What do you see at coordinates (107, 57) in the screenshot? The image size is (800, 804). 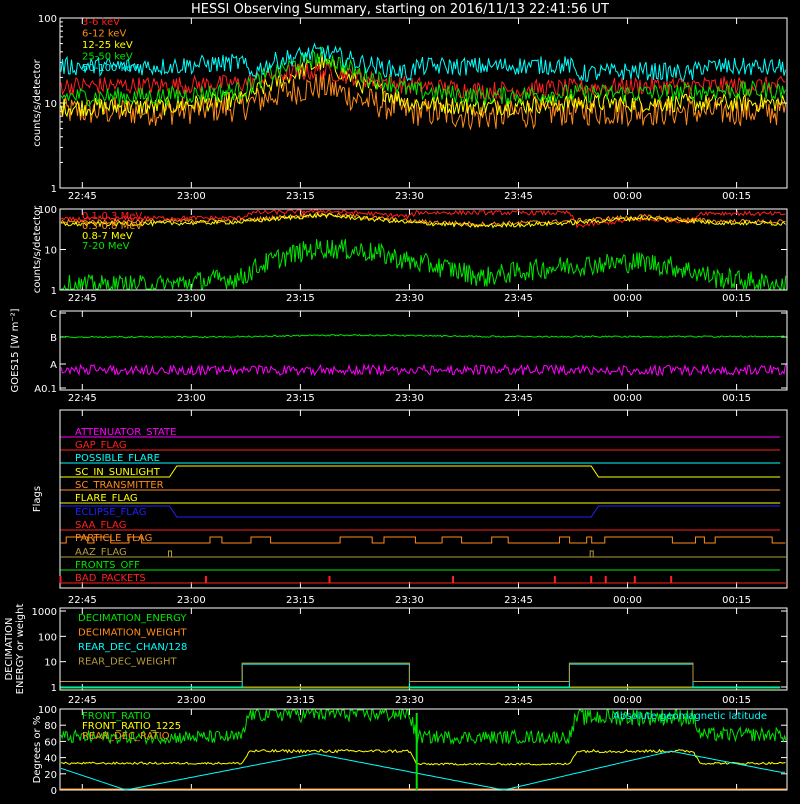 I see `rates-low-legend-entry: 25-50 keV` at bounding box center [107, 57].